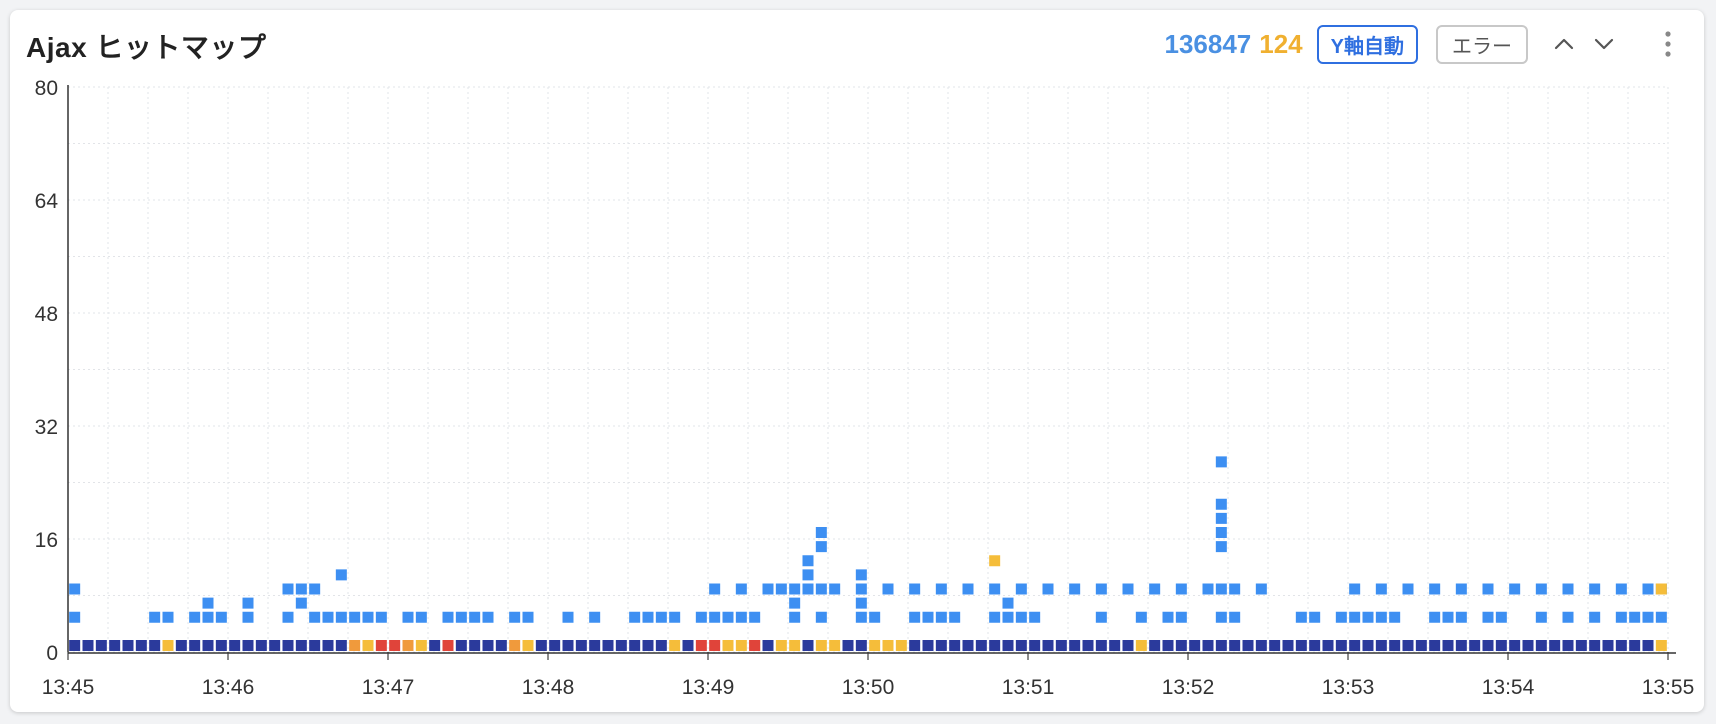 The height and width of the screenshot is (724, 1716). Describe the element at coordinates (46, 427) in the screenshot. I see `y-tick-label: 32` at that location.